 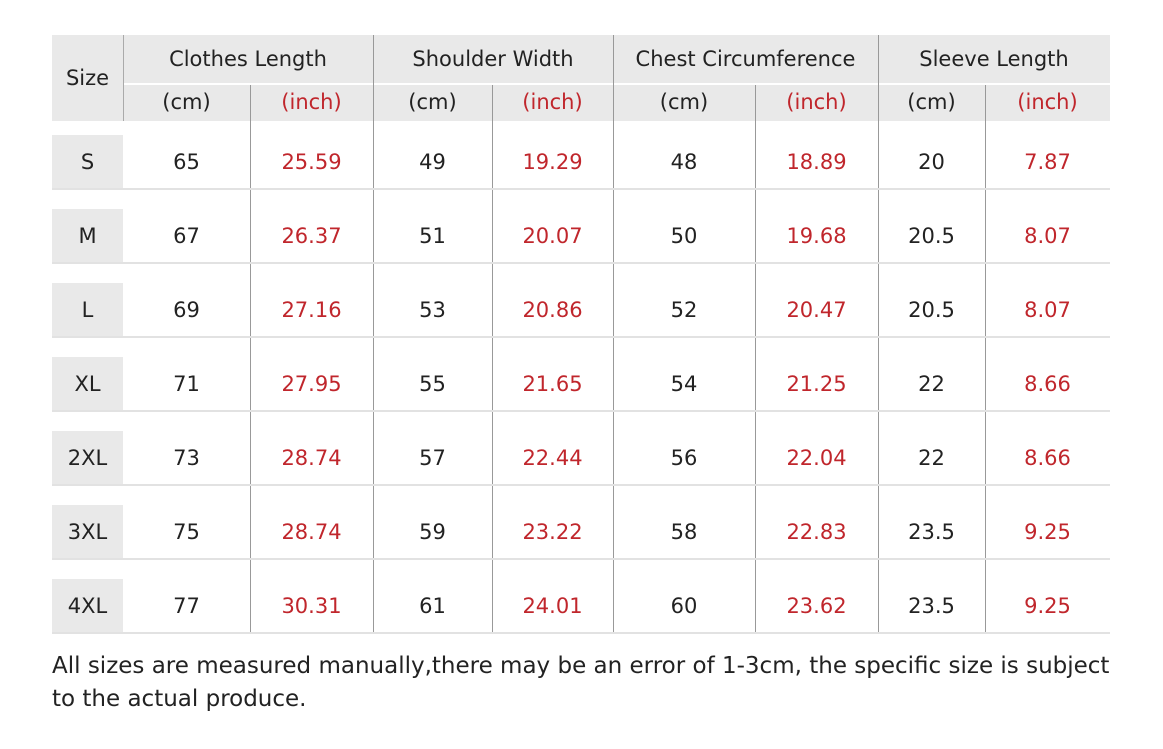 What do you see at coordinates (311, 309) in the screenshot?
I see `value-cell: 27.16` at bounding box center [311, 309].